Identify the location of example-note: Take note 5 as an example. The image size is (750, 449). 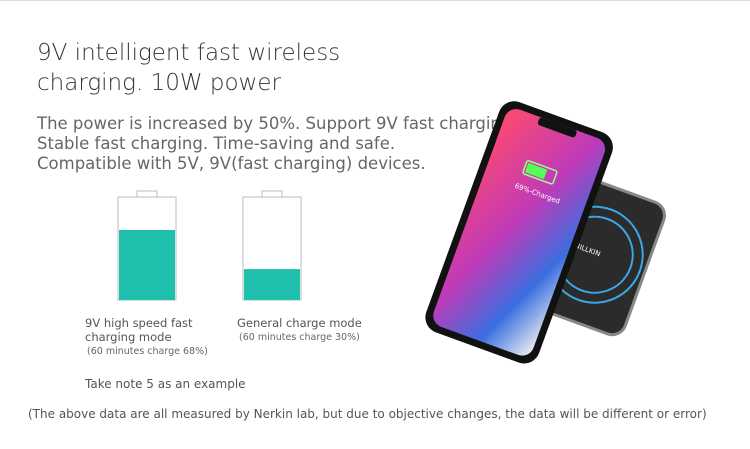
(165, 384).